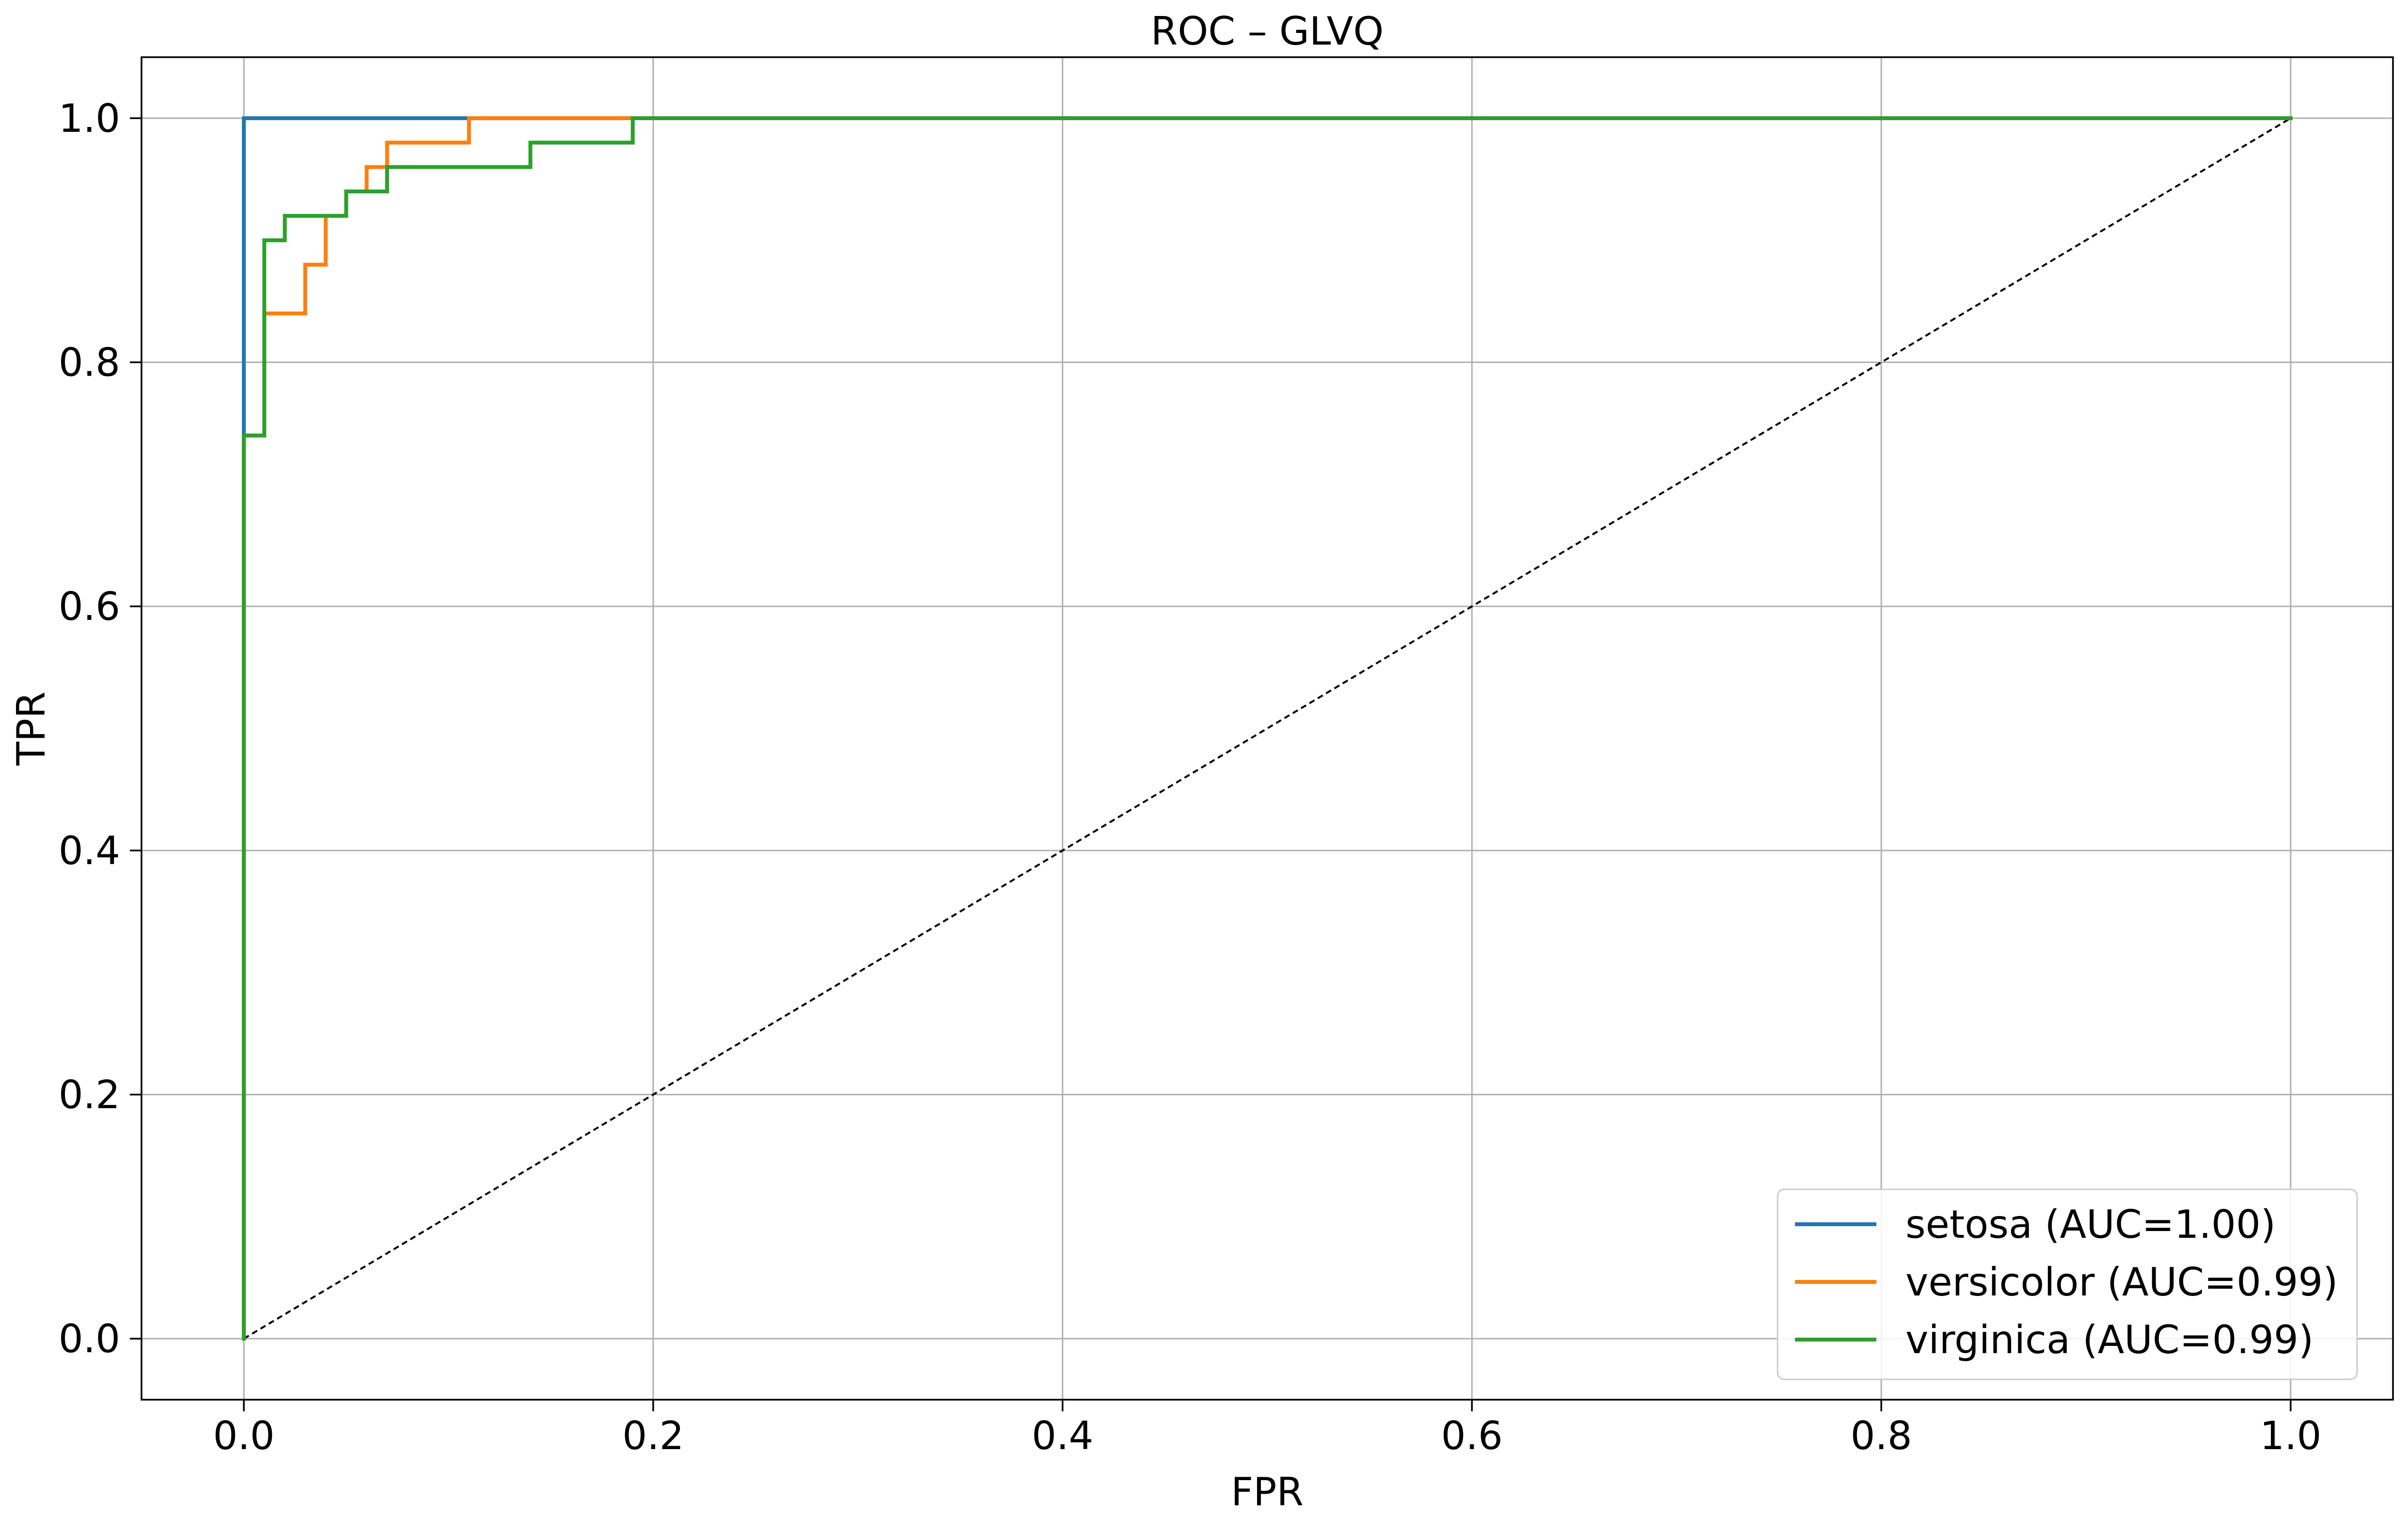  Describe the element at coordinates (90, 1094) in the screenshot. I see `y-tick-label-1: 0.2` at that location.